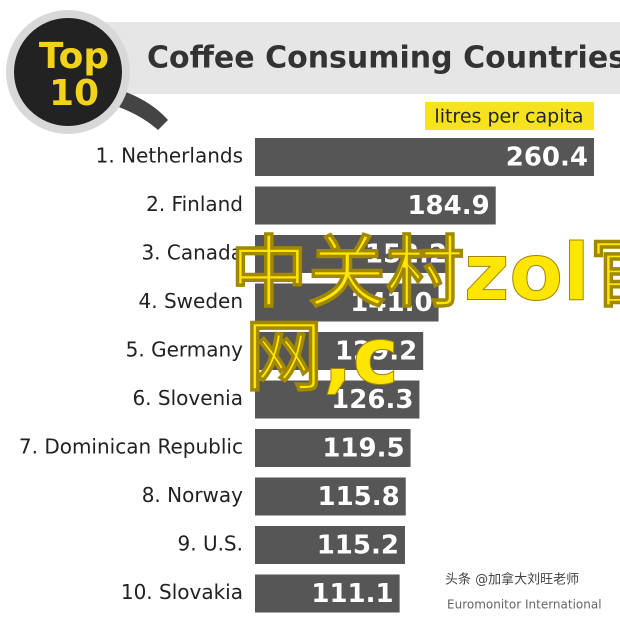 This screenshot has height=620, width=620. Describe the element at coordinates (359, 497) in the screenshot. I see `value-label: 115.8` at that location.